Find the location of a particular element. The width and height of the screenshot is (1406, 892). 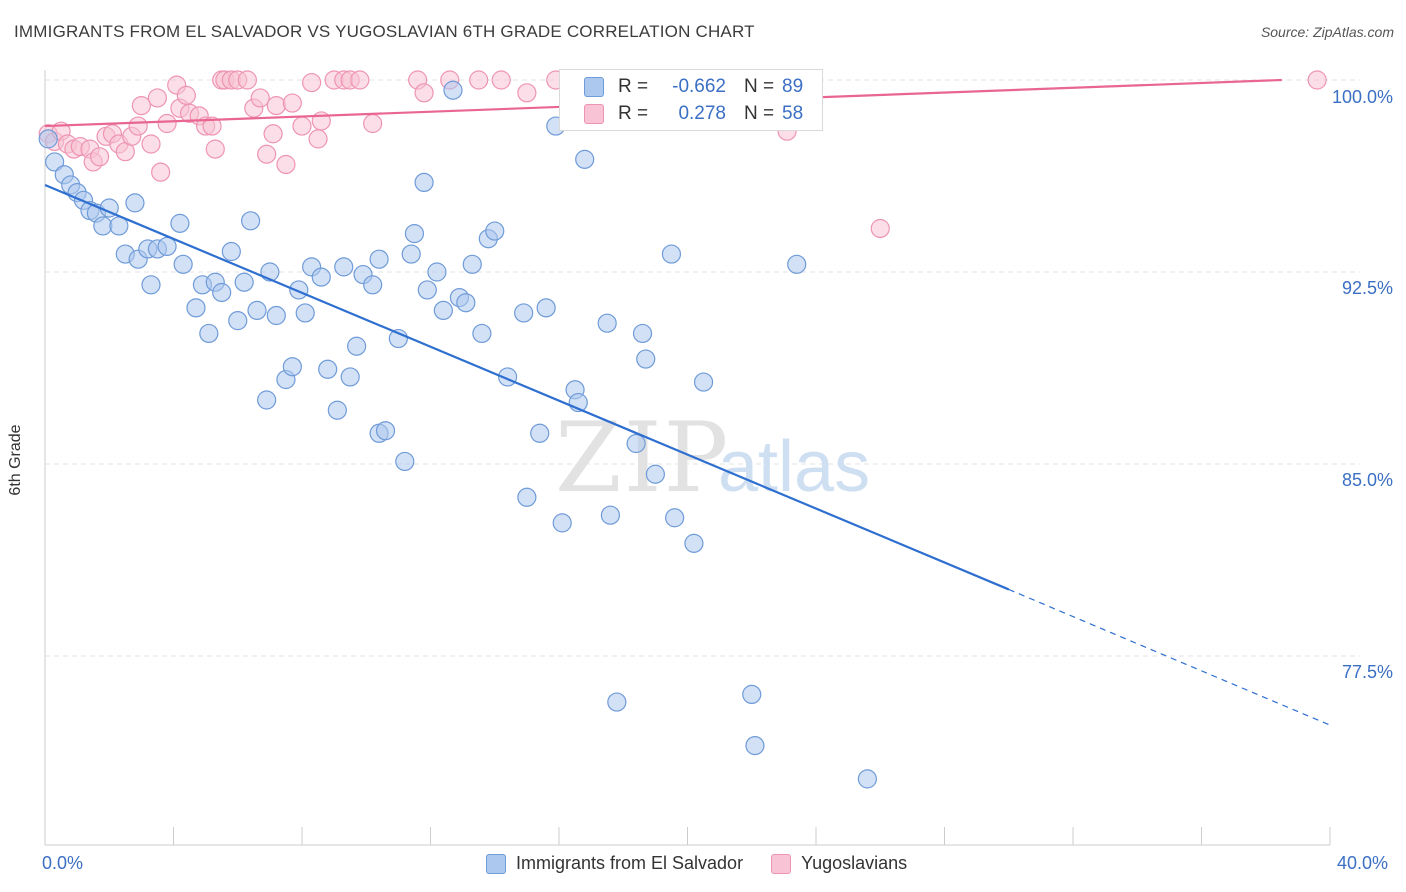

y-tick-label: 100.0% is located at coordinates (1362, 97).